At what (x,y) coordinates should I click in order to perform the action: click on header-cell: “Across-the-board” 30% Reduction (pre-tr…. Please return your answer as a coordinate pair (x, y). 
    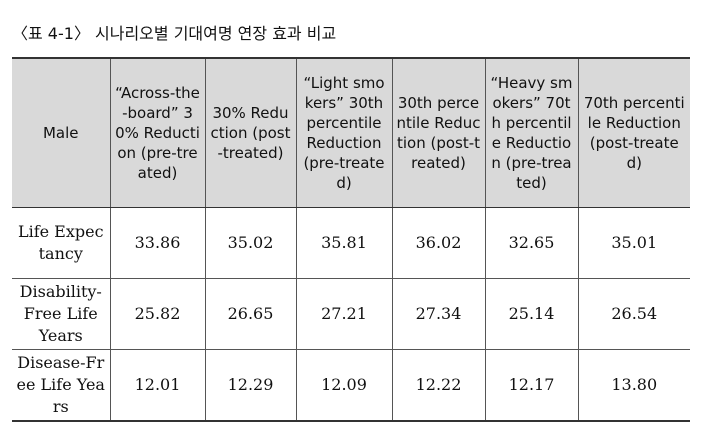
    Looking at the image, I should click on (157, 132).